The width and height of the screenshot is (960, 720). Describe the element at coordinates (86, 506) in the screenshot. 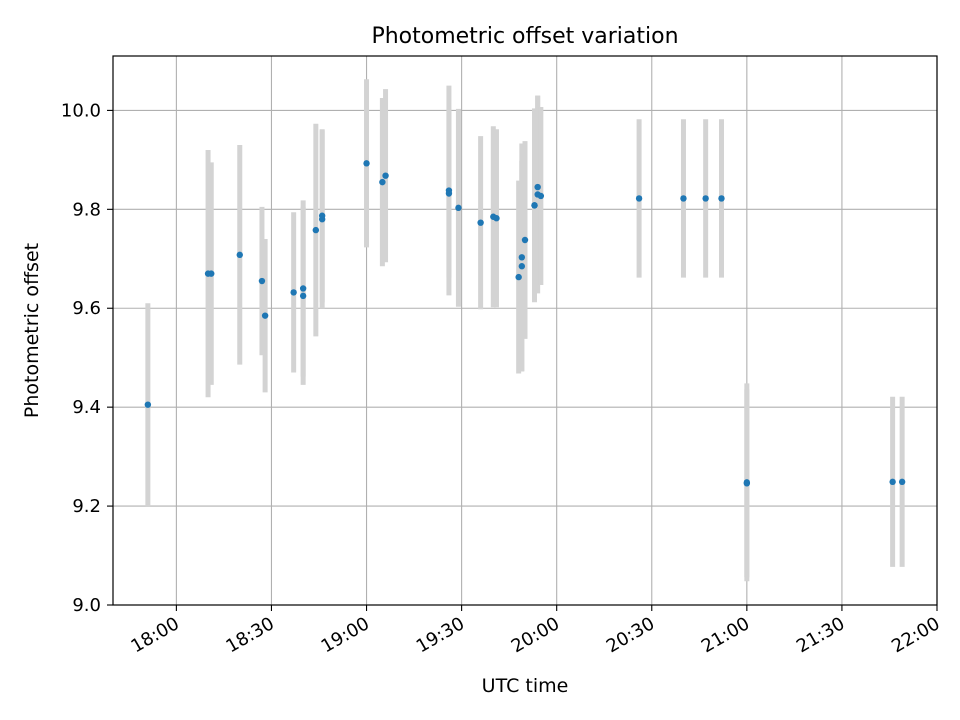

I see `y-tick-label: 9.2` at that location.